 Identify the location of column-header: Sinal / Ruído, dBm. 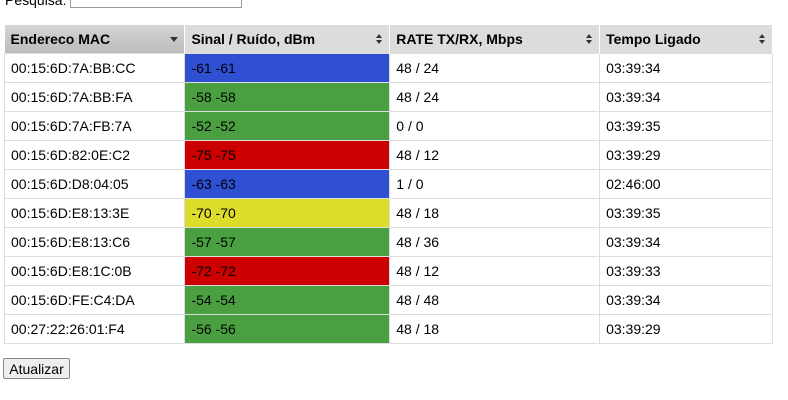
(287, 39).